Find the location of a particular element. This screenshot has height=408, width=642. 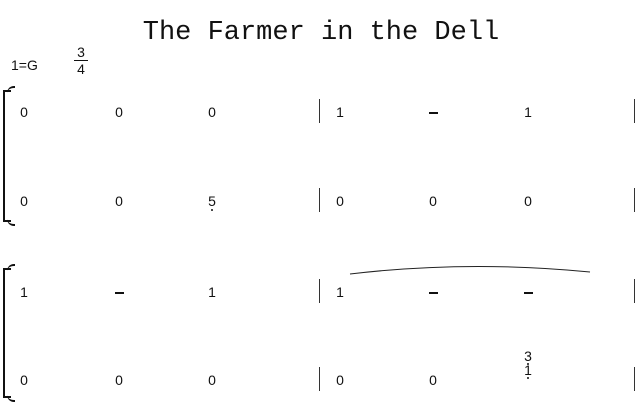

chord-note: 3 is located at coordinates (528, 356).